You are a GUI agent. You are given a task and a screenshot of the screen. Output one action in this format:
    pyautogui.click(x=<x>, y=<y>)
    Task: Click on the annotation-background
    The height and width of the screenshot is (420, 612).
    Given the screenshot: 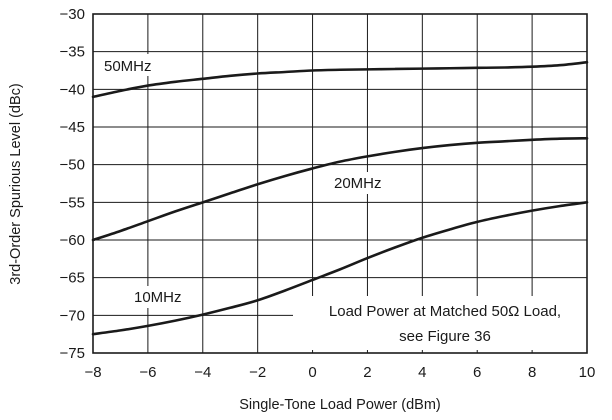 What is the action you would take?
    pyautogui.click(x=440, y=323)
    